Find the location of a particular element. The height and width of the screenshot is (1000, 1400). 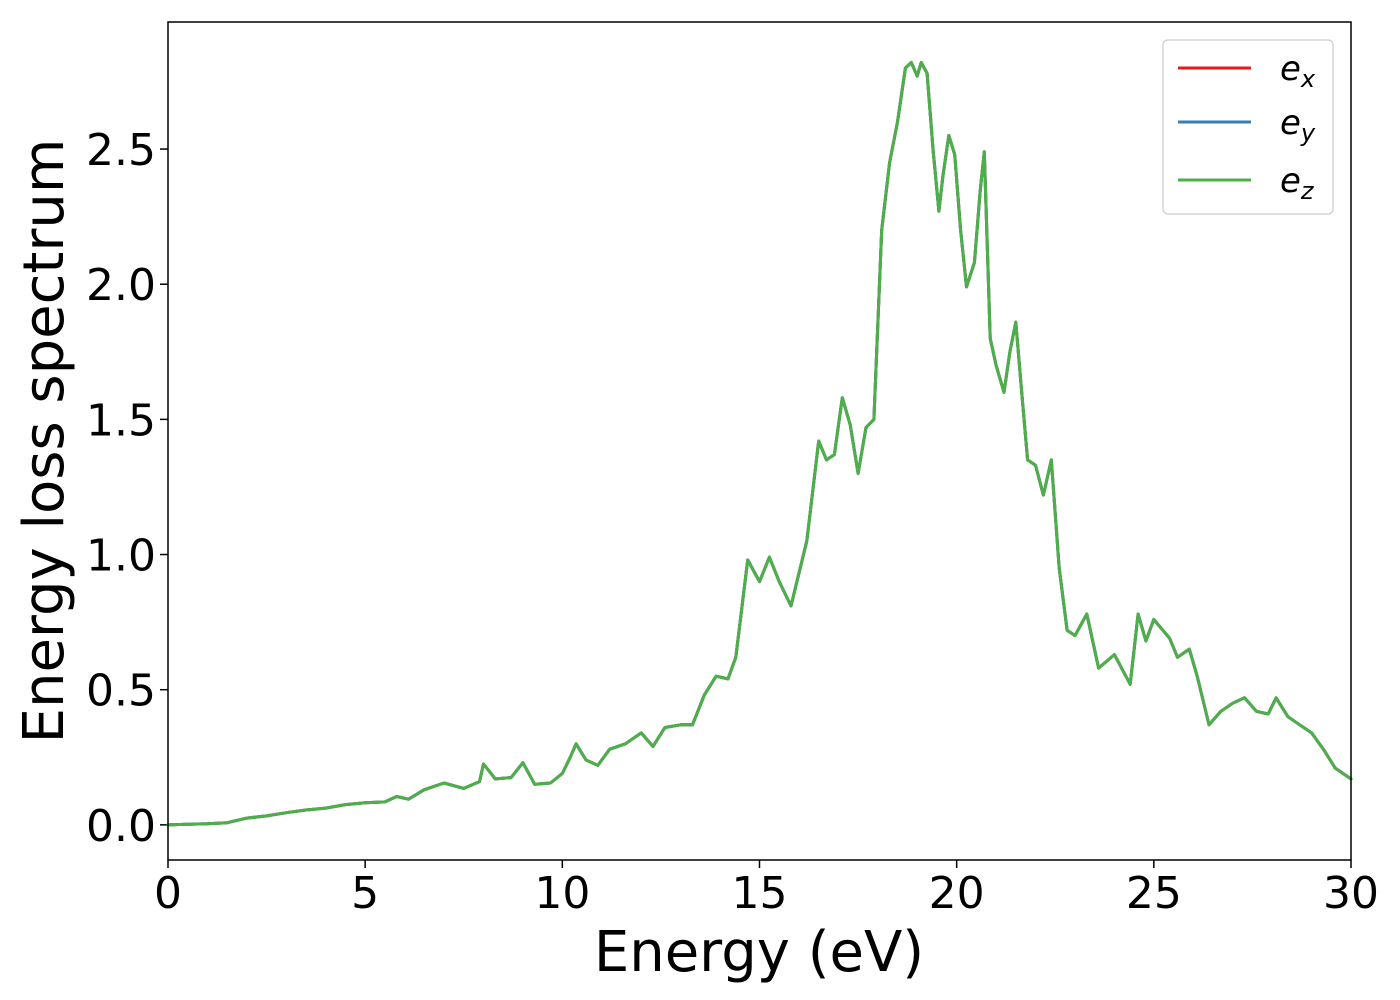

y-tick-label: 2.0 is located at coordinates (121, 285).